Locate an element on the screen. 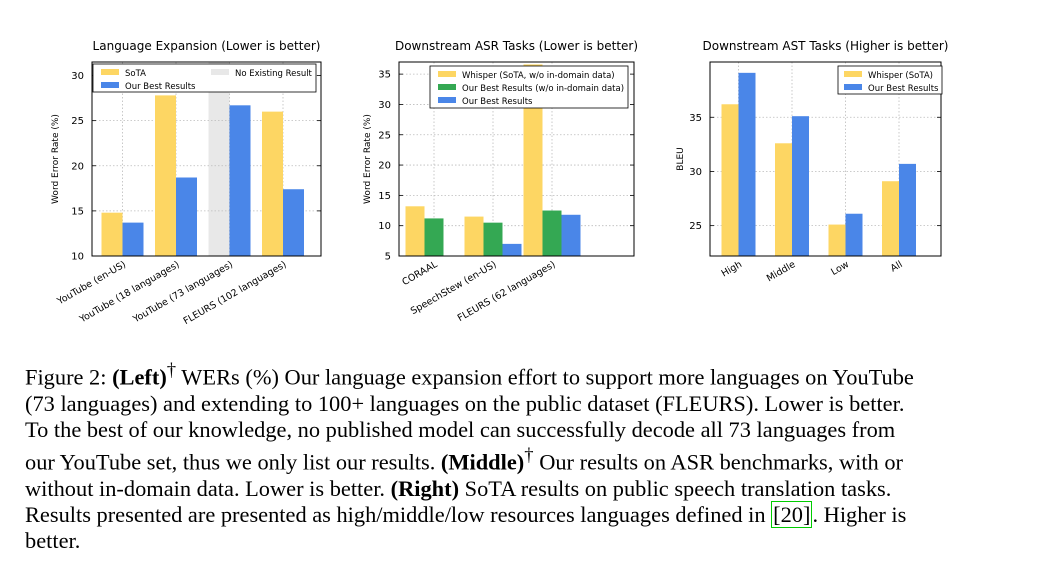 The image size is (1041, 570). citation-open-bracket: [ is located at coordinates (777, 514).